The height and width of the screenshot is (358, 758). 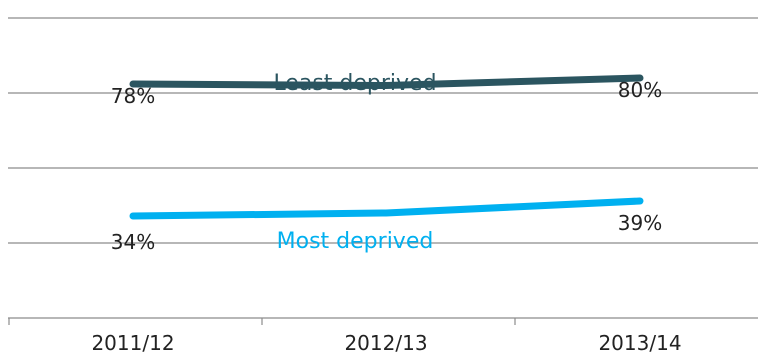 I want to click on data-label-s1-3: 80%, so click(x=640, y=90).